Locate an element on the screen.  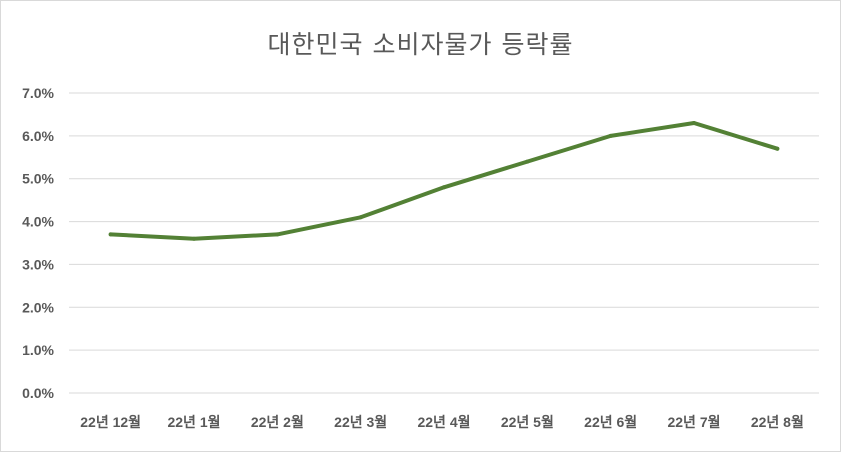
y-axis-labels: 0.0% 1.0% 2.0% 3.0% 4.0% 5.0% 6.0% 7.0% is located at coordinates (38, 243).